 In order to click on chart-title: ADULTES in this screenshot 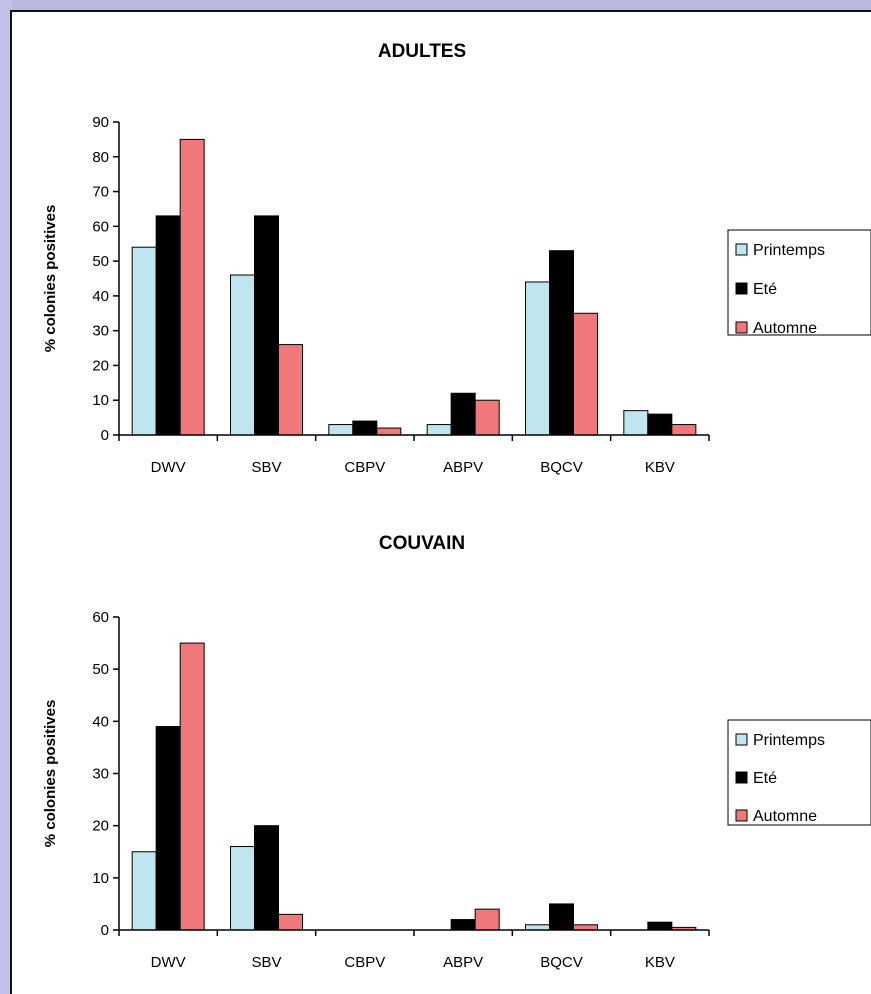, I will do `click(422, 51)`.